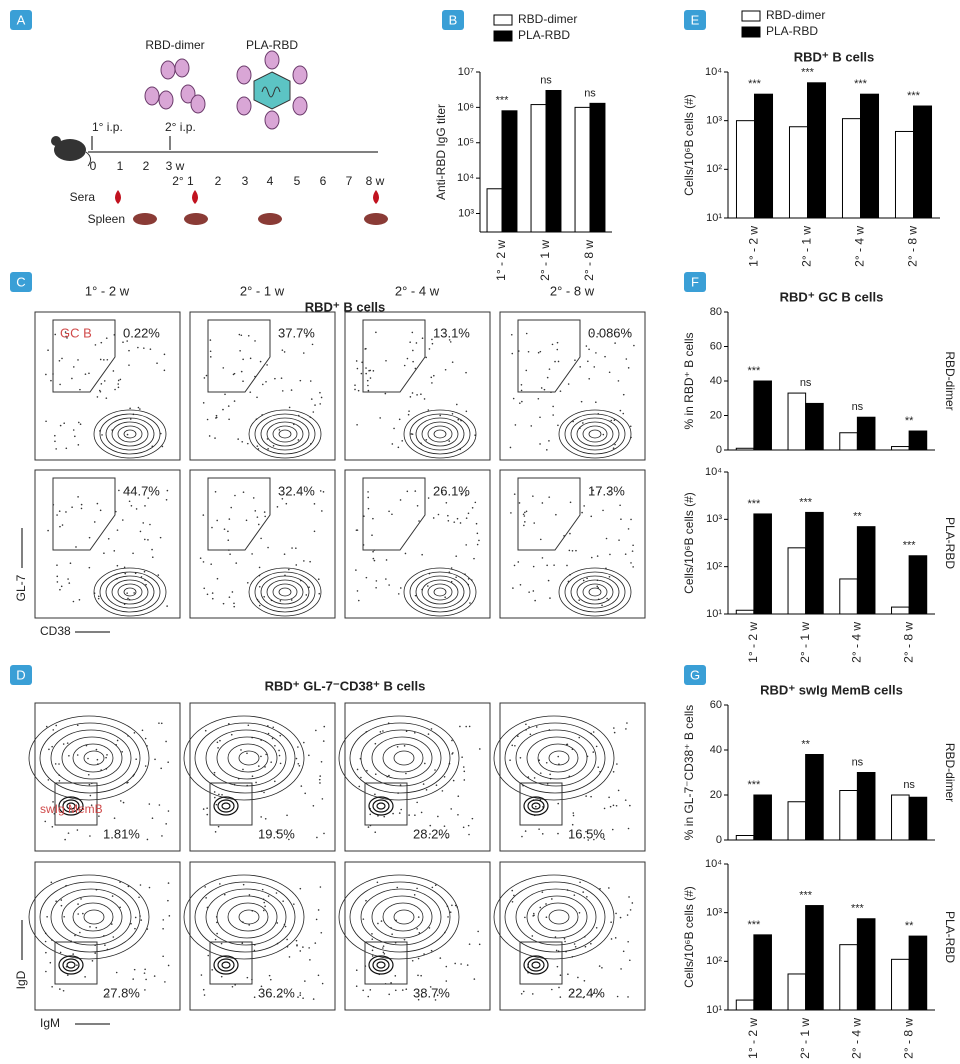  What do you see at coordinates (914, 96) in the screenshot?
I see `significance: ***` at bounding box center [914, 96].